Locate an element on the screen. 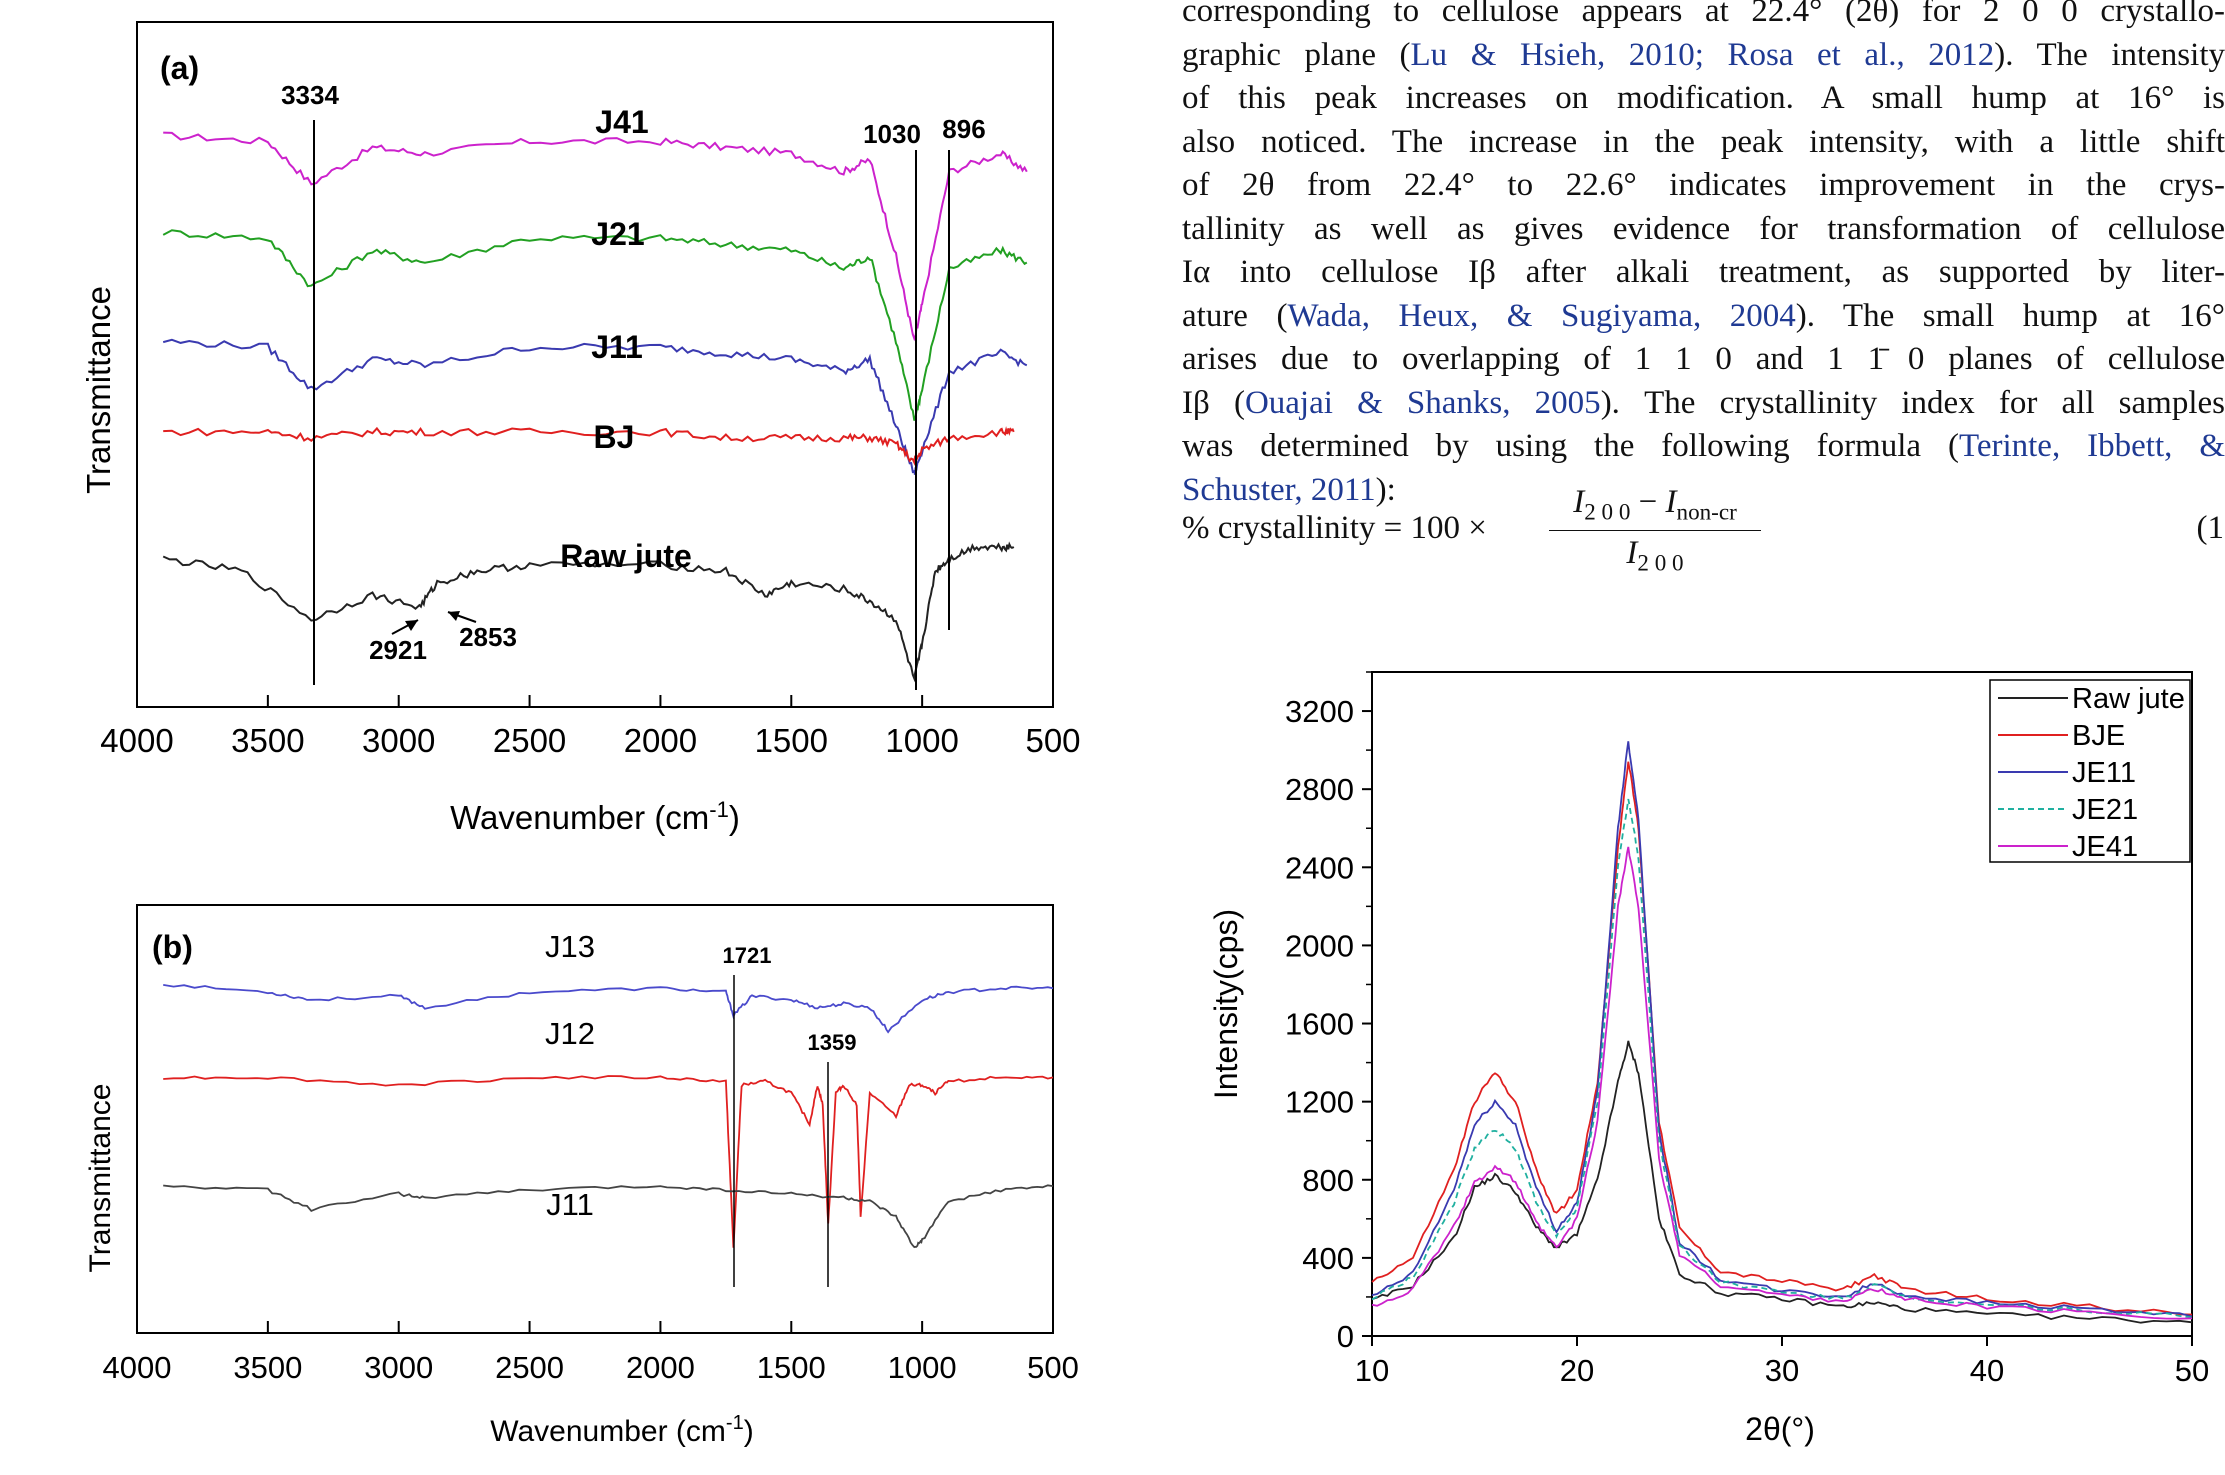 The width and height of the screenshot is (2225, 1475). y-tick-label: 2400 is located at coordinates (1319, 867).